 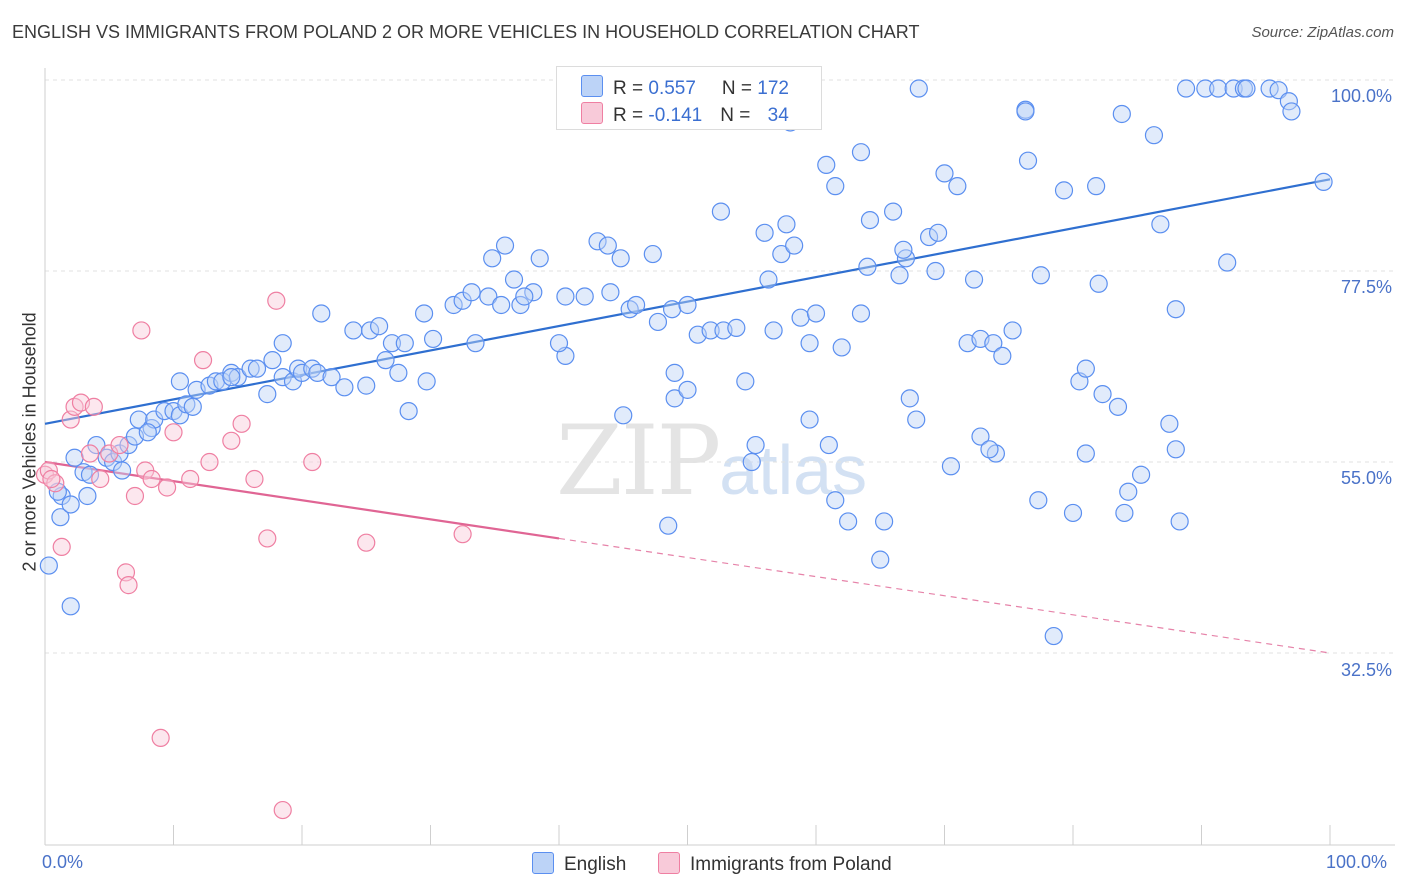 I want to click on legend-row-poland: R = -0.141 N = 34, so click(x=685, y=114).